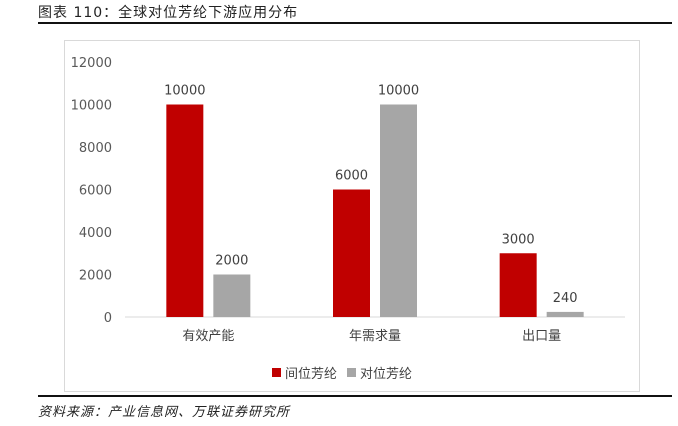 The height and width of the screenshot is (426, 678). What do you see at coordinates (168, 13) in the screenshot?
I see `figure-title: 图表 110：全球对位芳纶下游应用分布` at bounding box center [168, 13].